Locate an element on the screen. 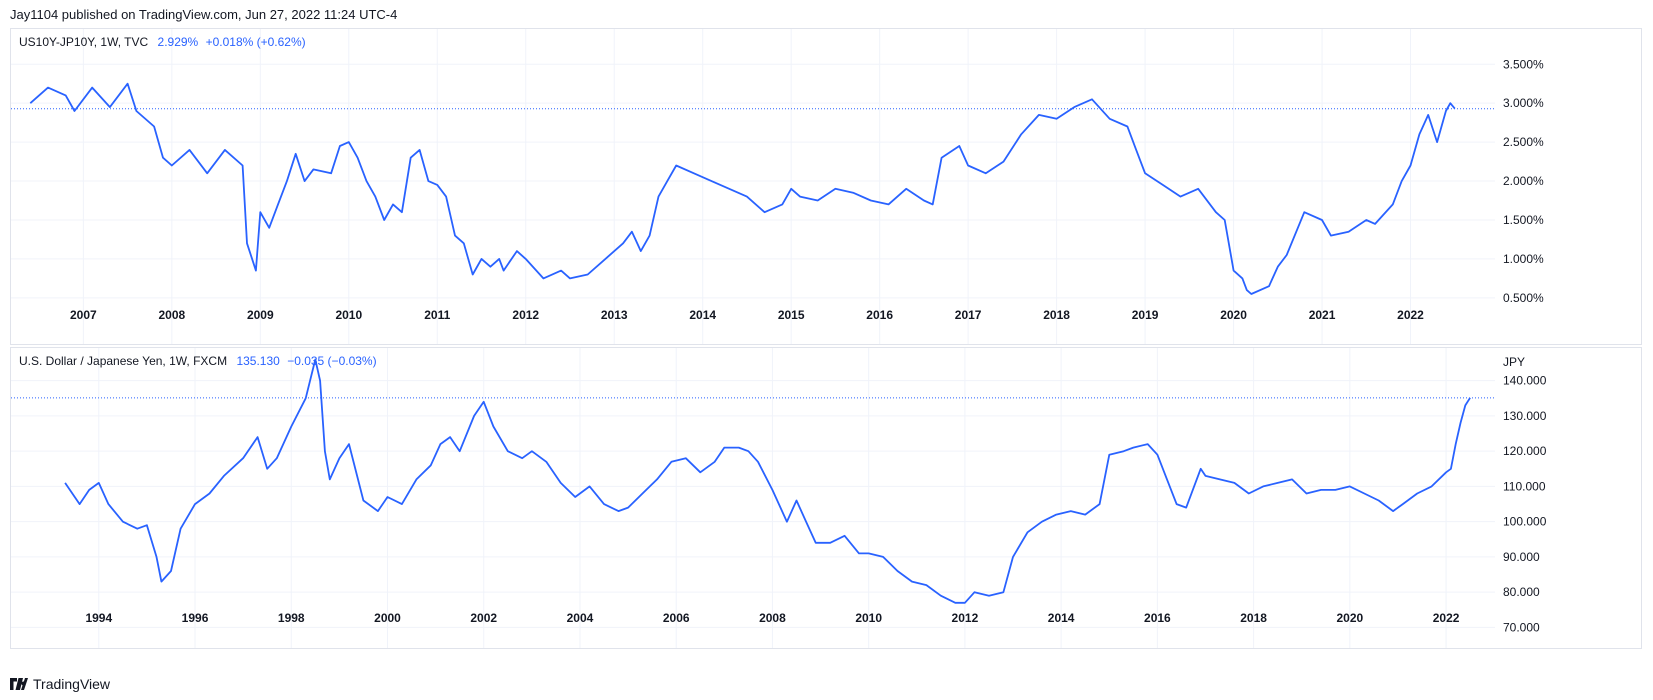  usdjpy-x-tick-label: 1998 is located at coordinates (291, 618).